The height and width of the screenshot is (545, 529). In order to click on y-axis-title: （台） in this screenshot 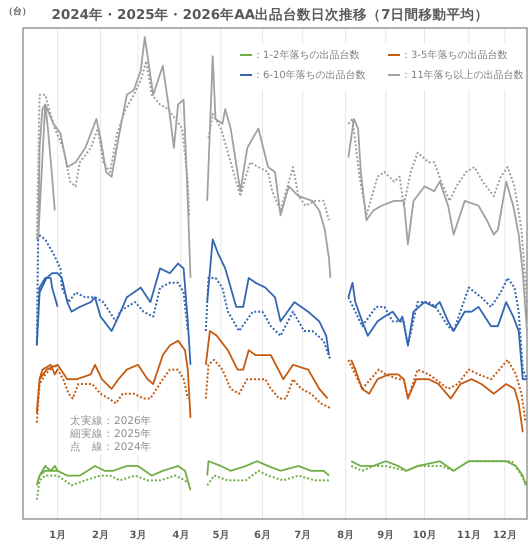, I will do `click(17, 11)`.